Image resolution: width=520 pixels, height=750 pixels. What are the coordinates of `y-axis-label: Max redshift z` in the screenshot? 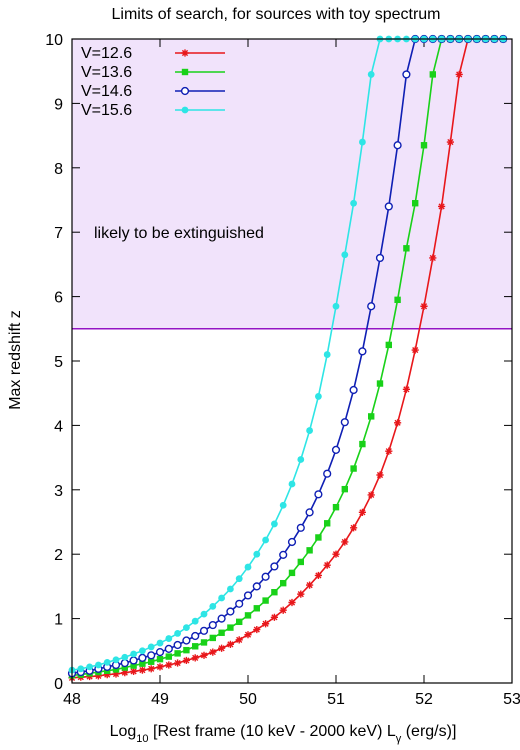 It's located at (15, 360).